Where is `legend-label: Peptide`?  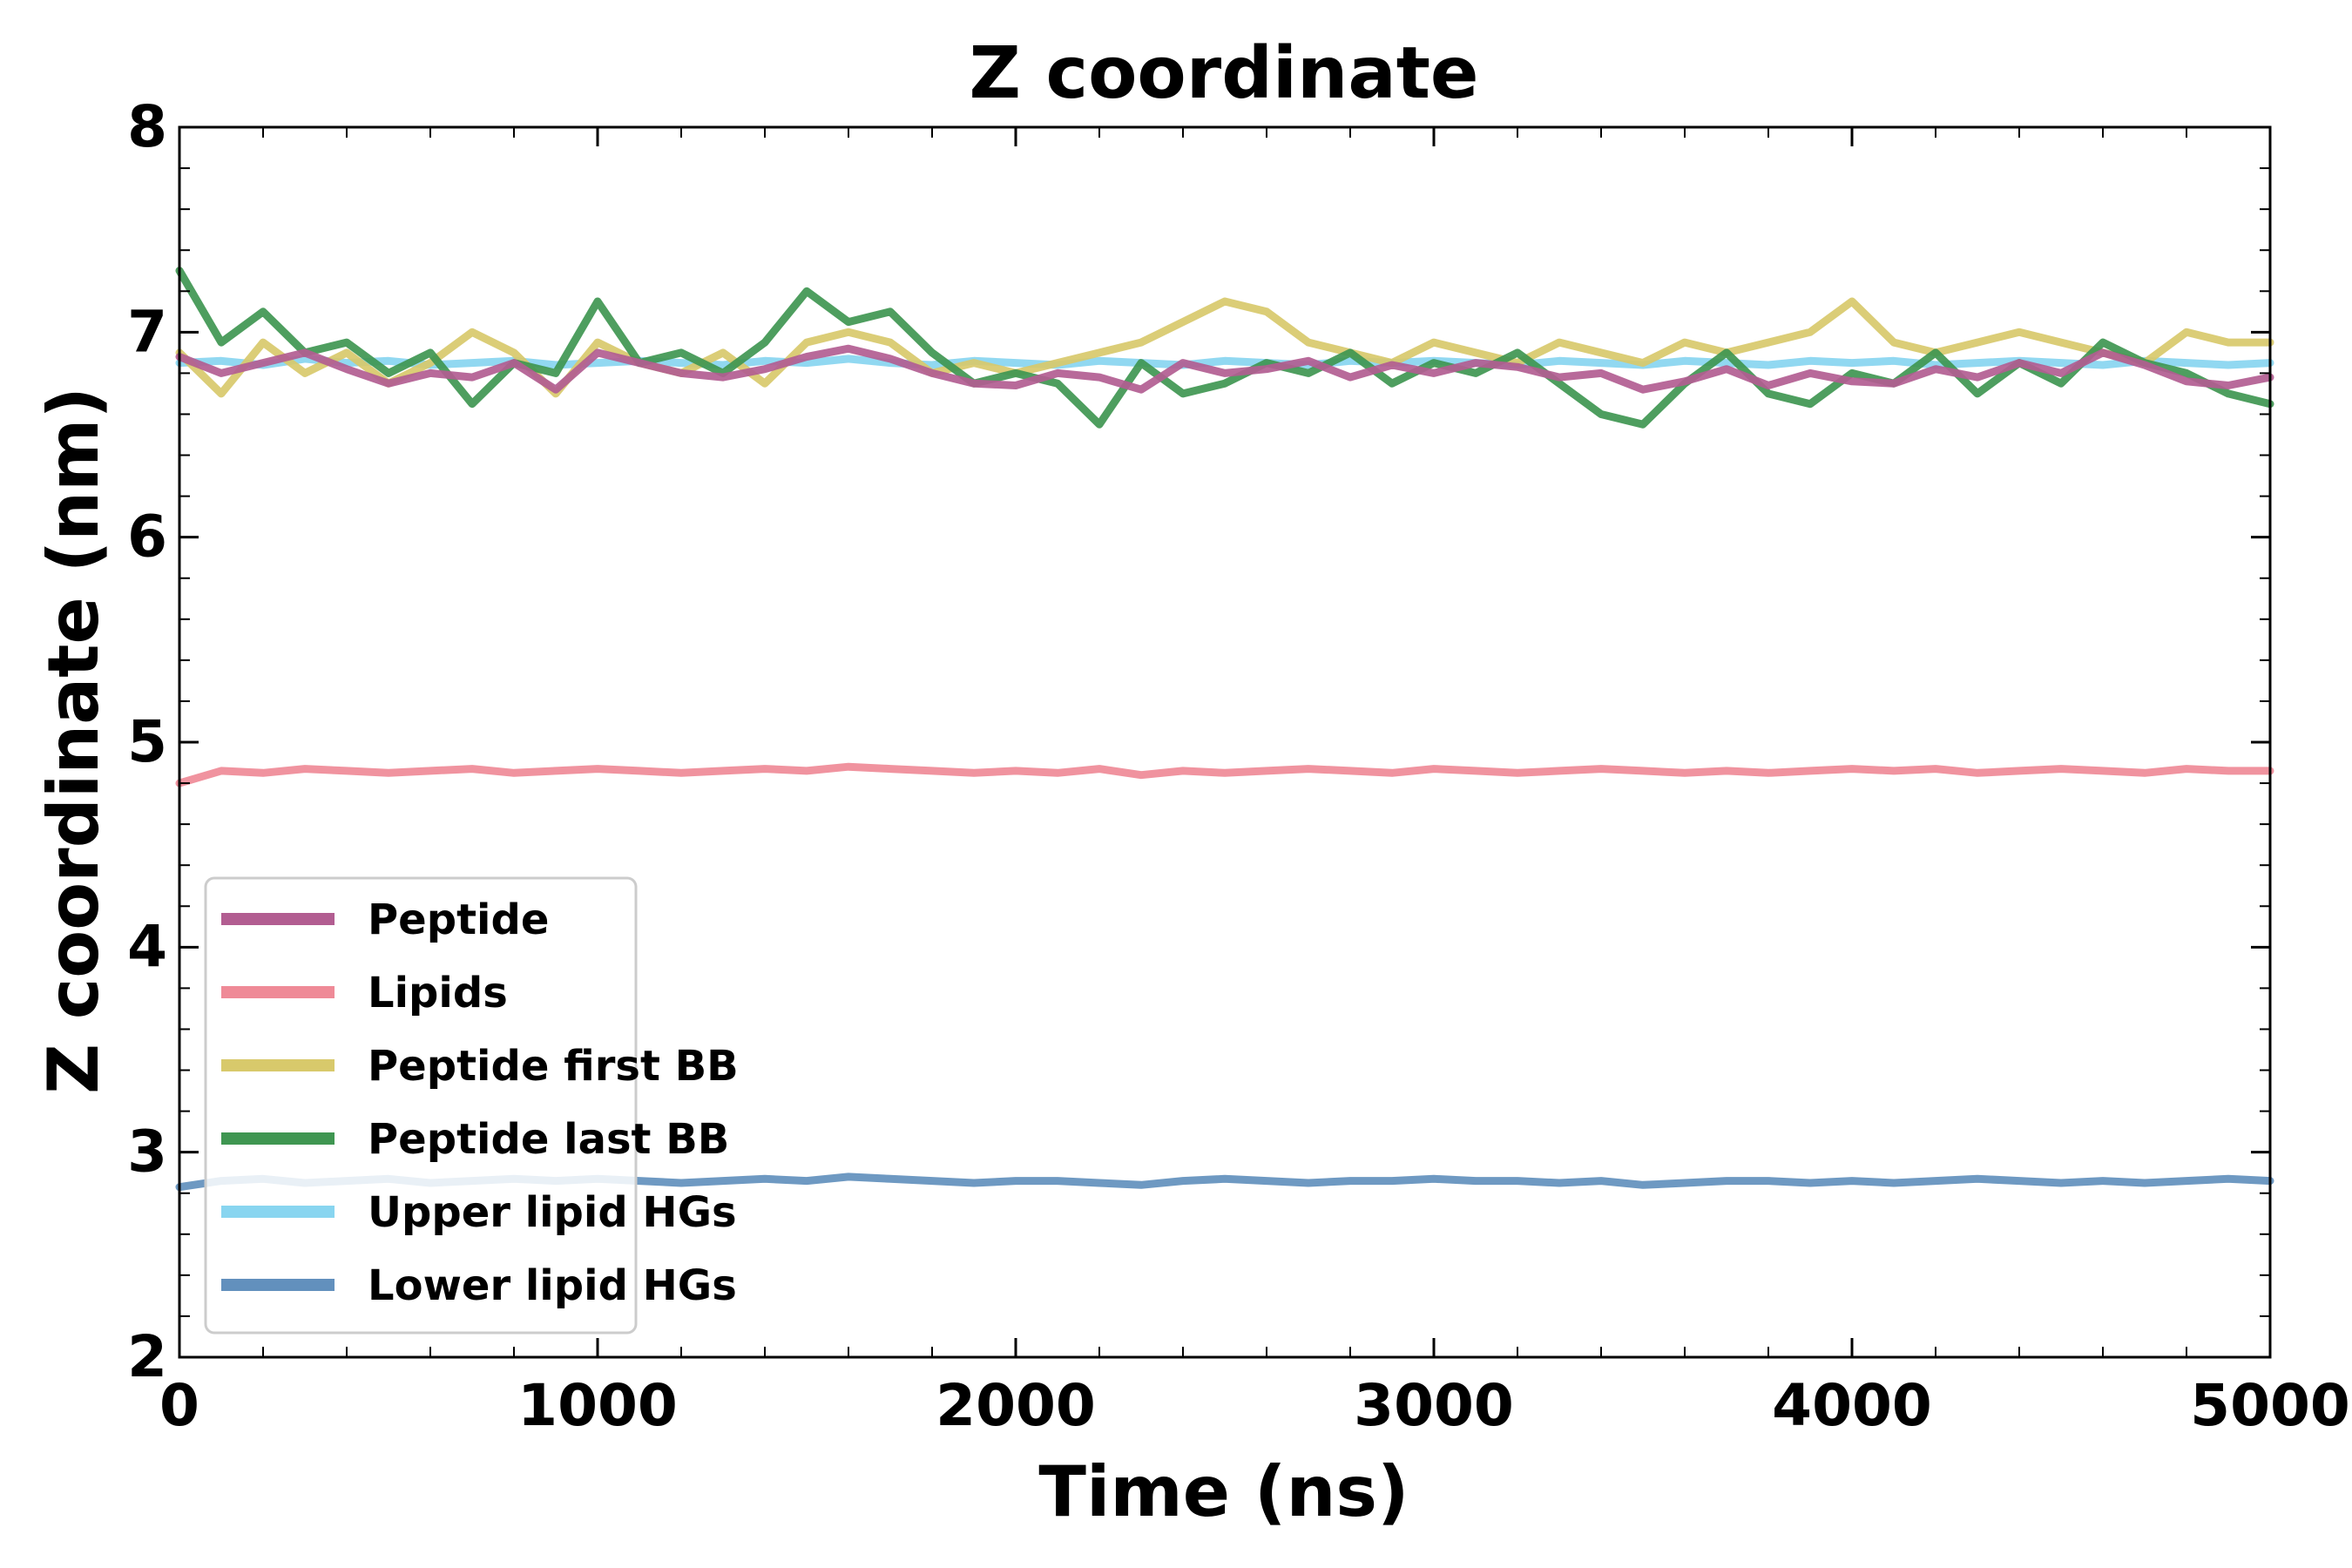 legend-label: Peptide is located at coordinates (459, 920).